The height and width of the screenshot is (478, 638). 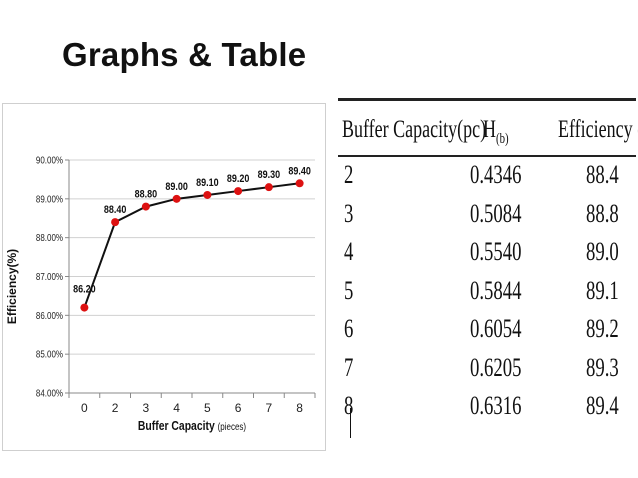 What do you see at coordinates (238, 408) in the screenshot?
I see `x-tick-label: 6` at bounding box center [238, 408].